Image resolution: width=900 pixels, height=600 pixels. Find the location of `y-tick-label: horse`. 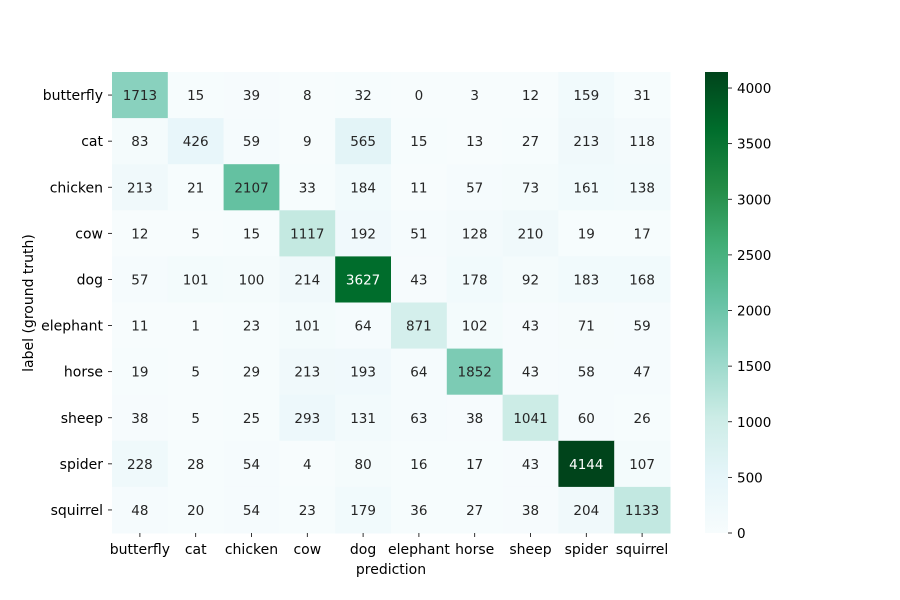

y-tick-label: horse is located at coordinates (83, 373).